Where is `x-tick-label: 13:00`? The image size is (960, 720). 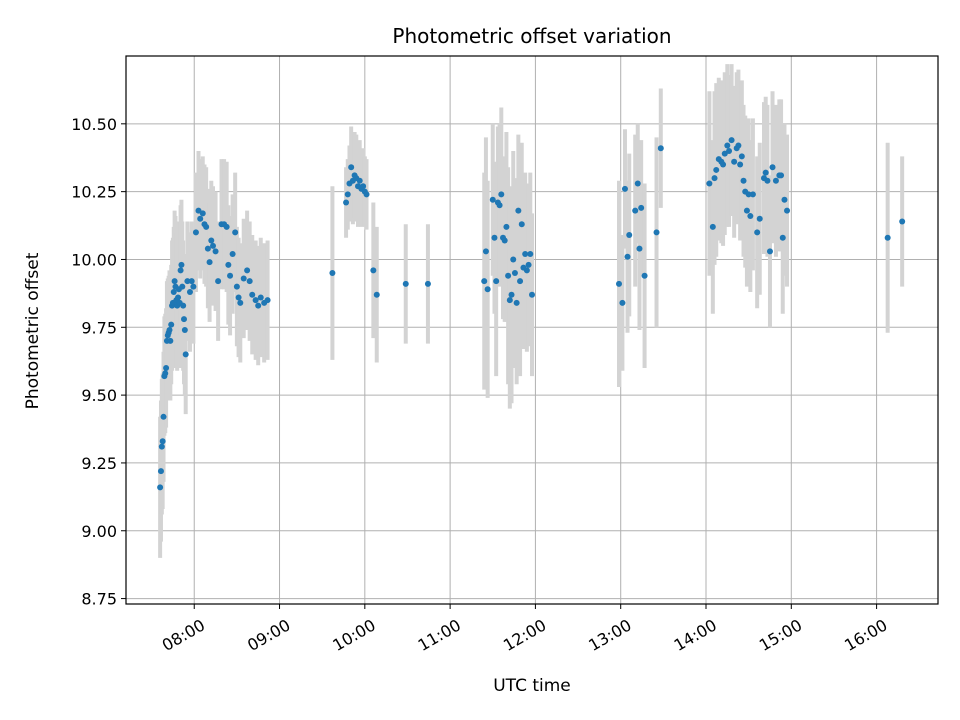 x-tick-label: 13:00 is located at coordinates (609, 635).